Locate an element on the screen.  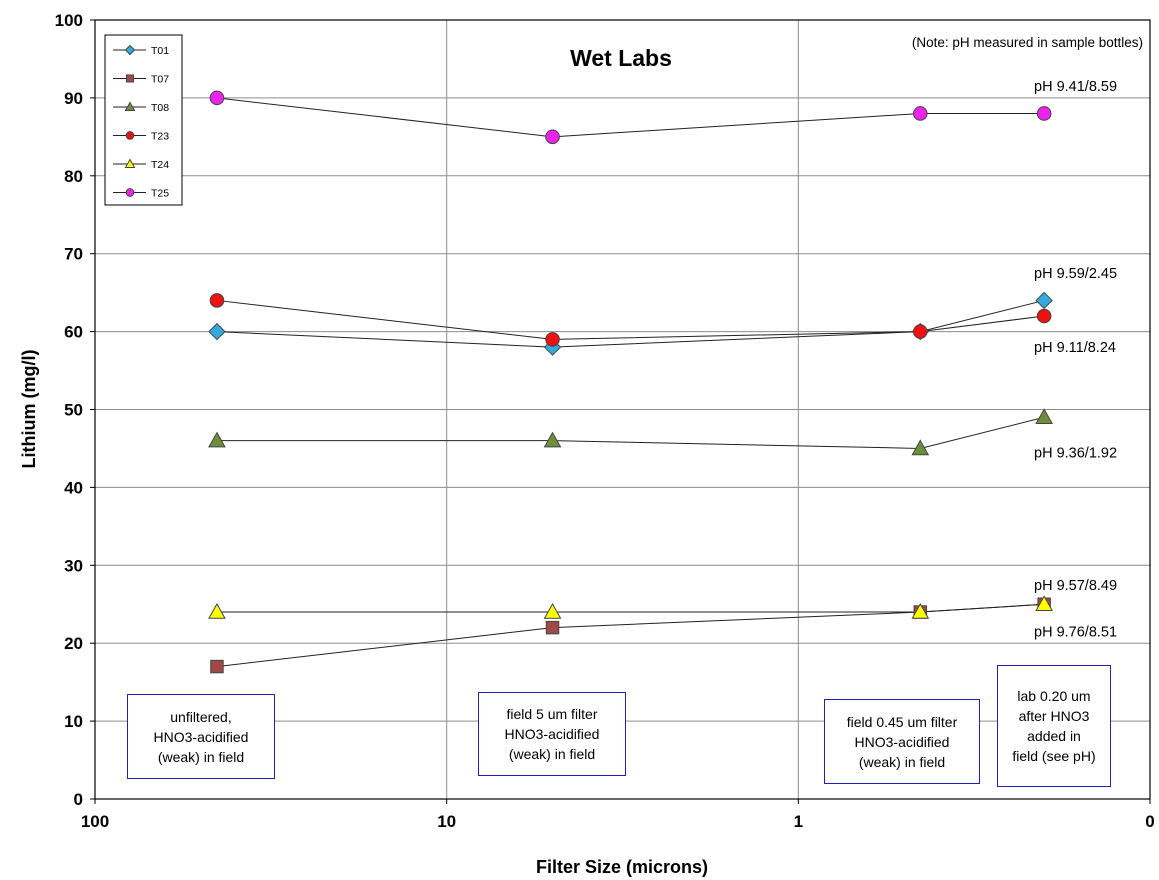
y-tick-label: 50 is located at coordinates (73, 410).